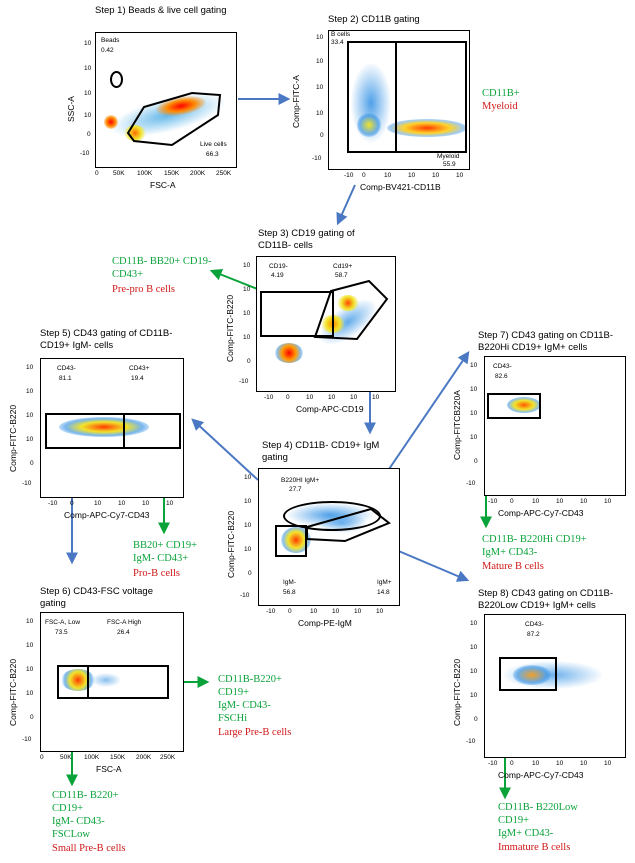  Describe the element at coordinates (471, 741) in the screenshot. I see `step8-ytick: -10` at that location.